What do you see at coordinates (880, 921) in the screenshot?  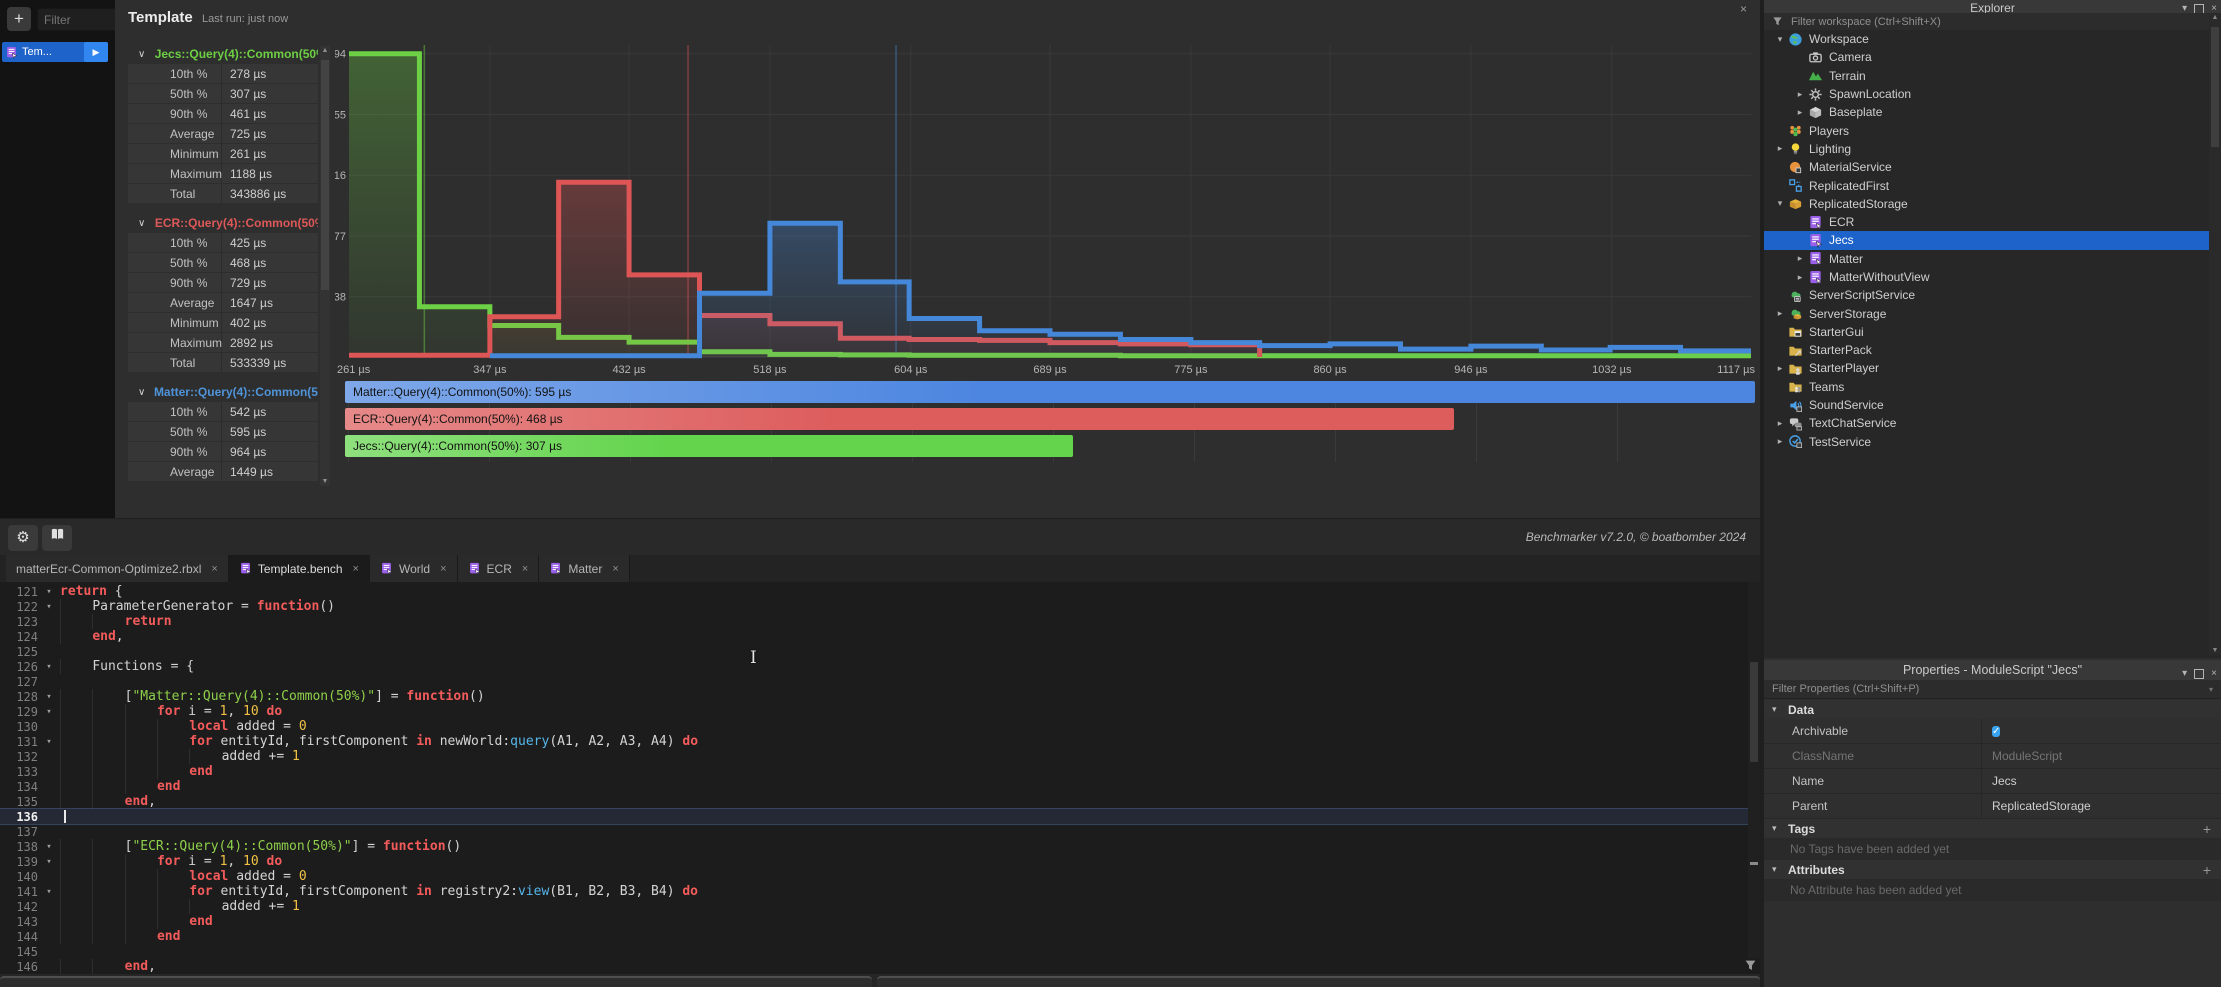 I see `code-line: 143 end` at bounding box center [880, 921].